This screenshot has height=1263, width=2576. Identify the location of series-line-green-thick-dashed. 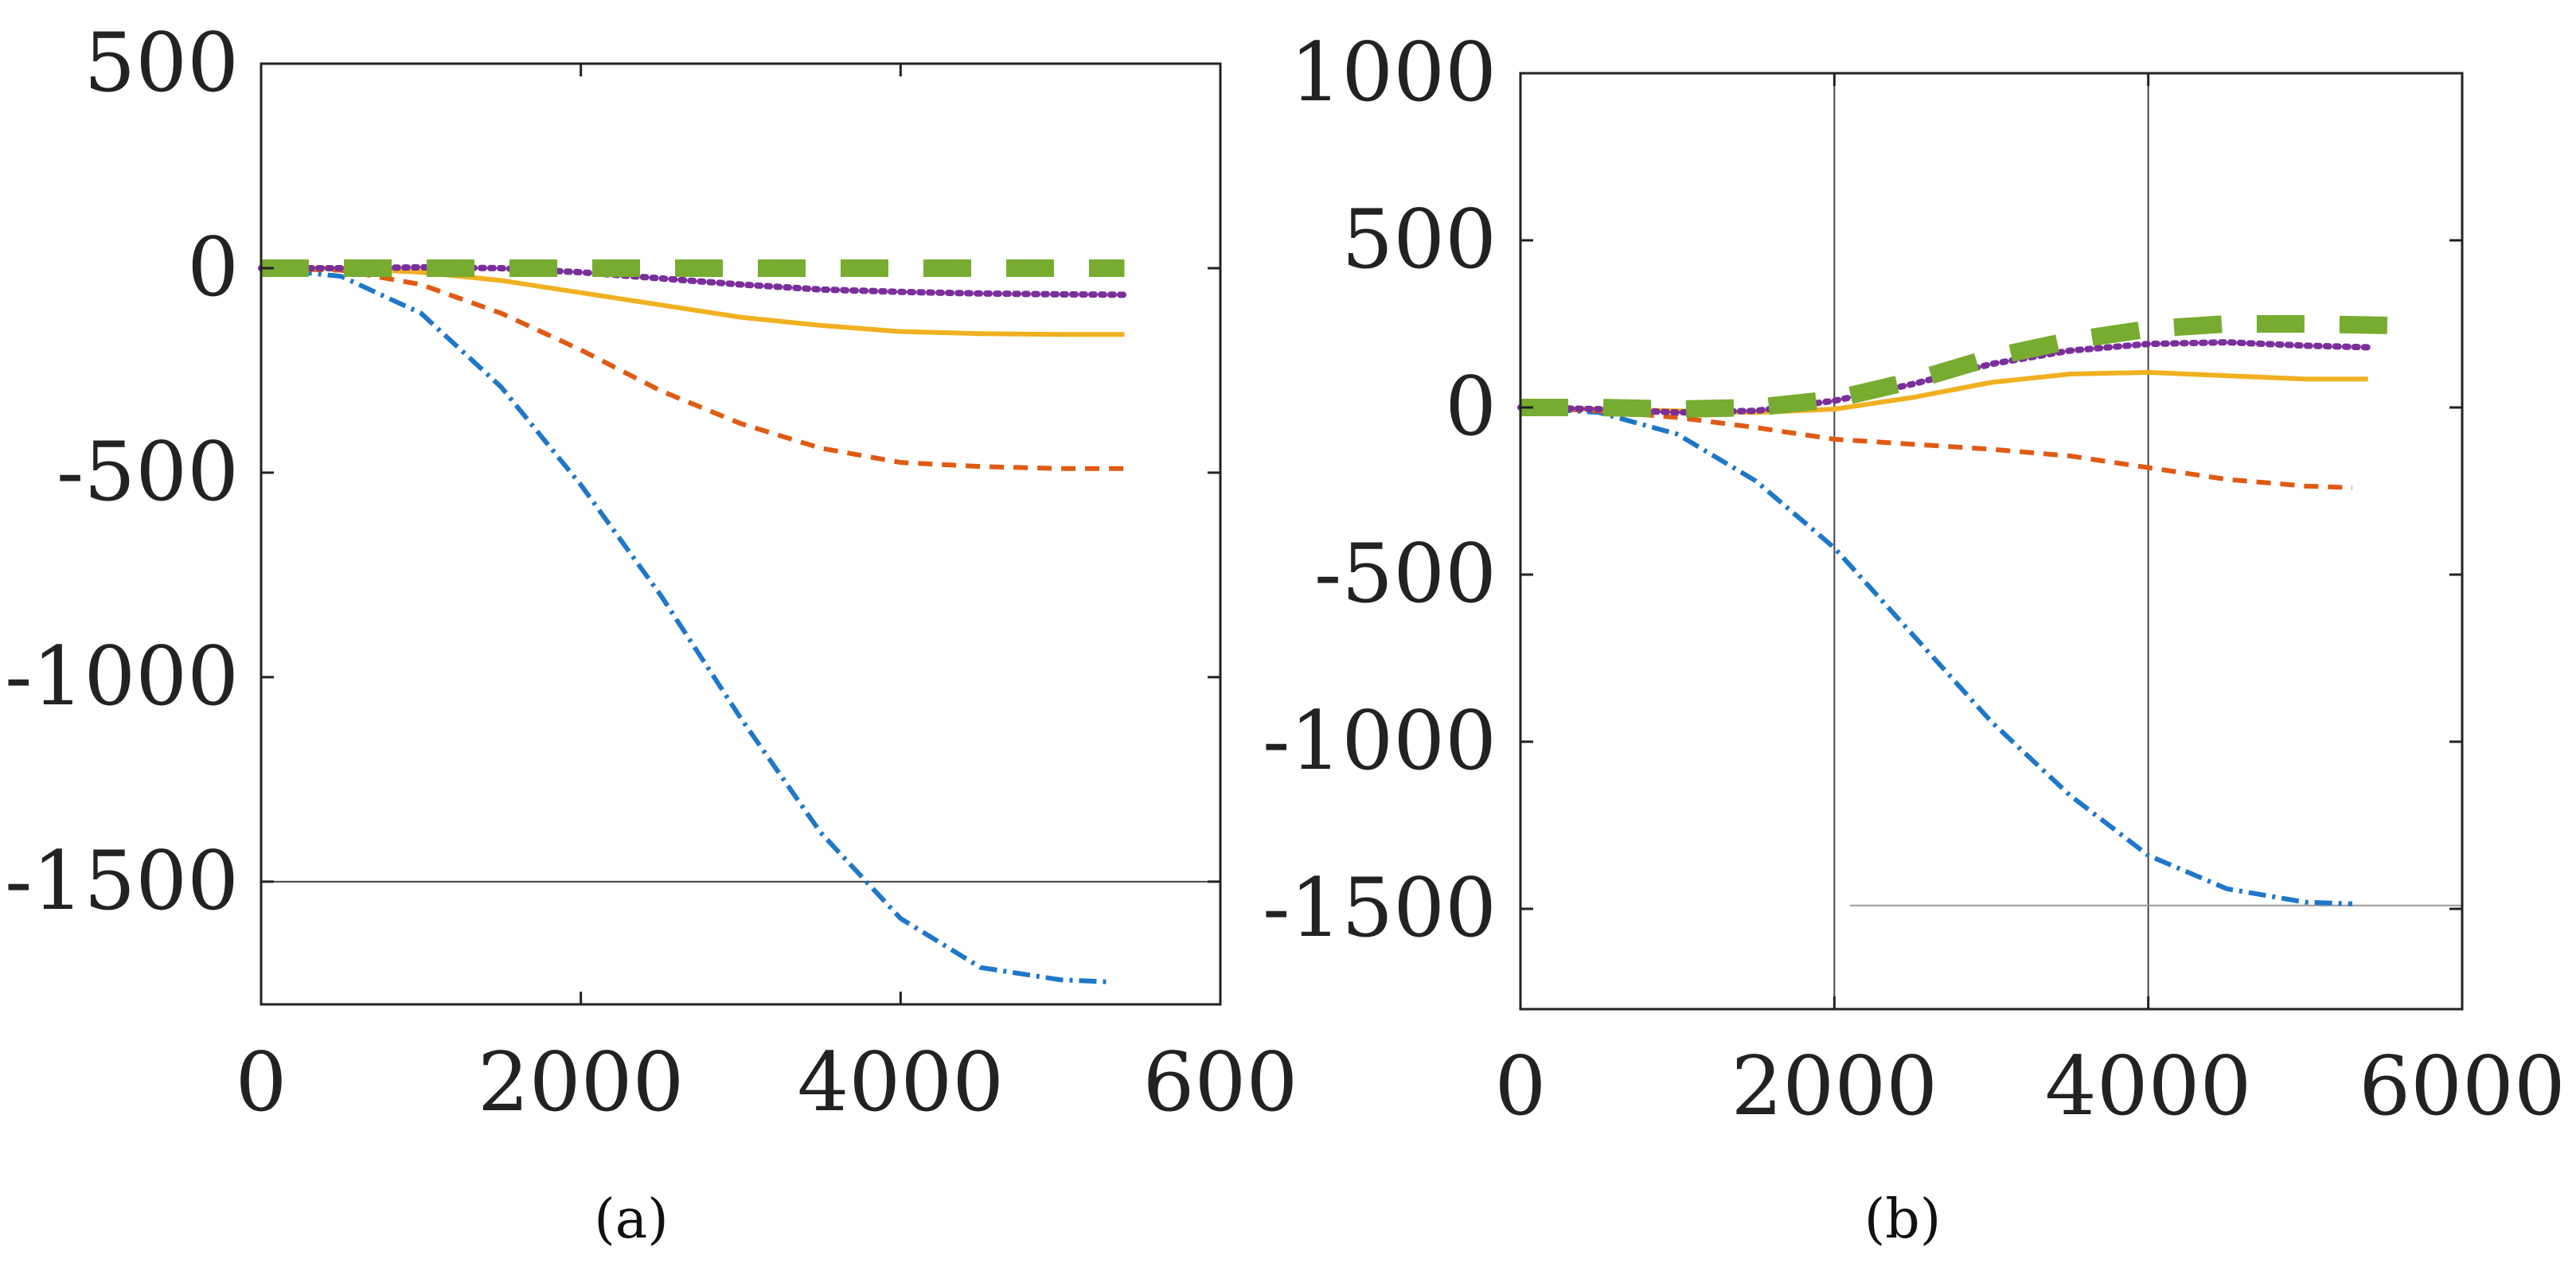
(1960, 367).